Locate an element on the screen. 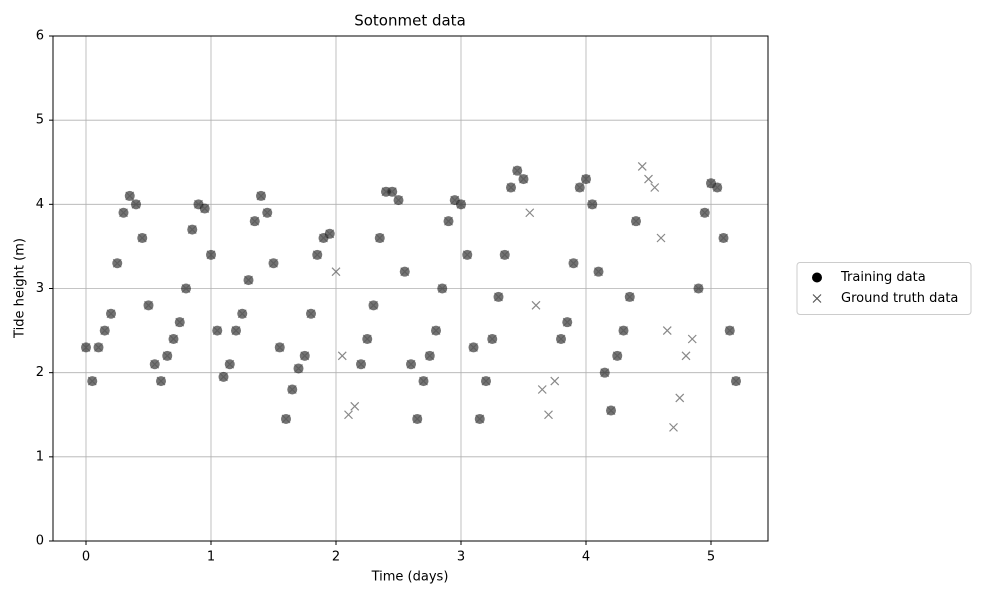  y-tick-label: 0 is located at coordinates (40, 541).